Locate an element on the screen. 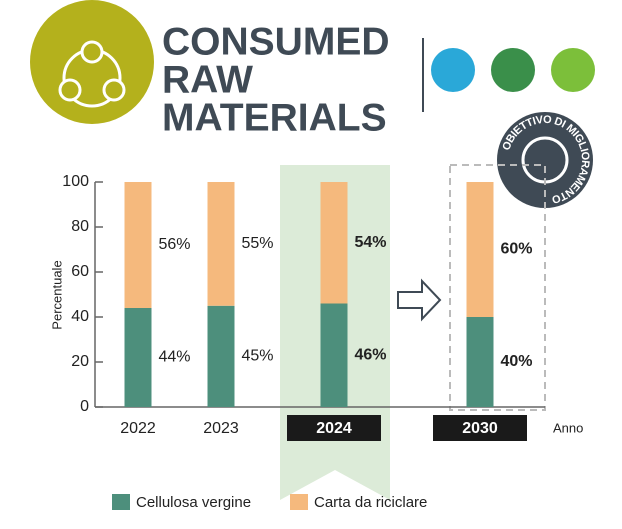 Image resolution: width=622 pixels, height=529 pixels. y-tick-label: 20 is located at coordinates (80, 361).